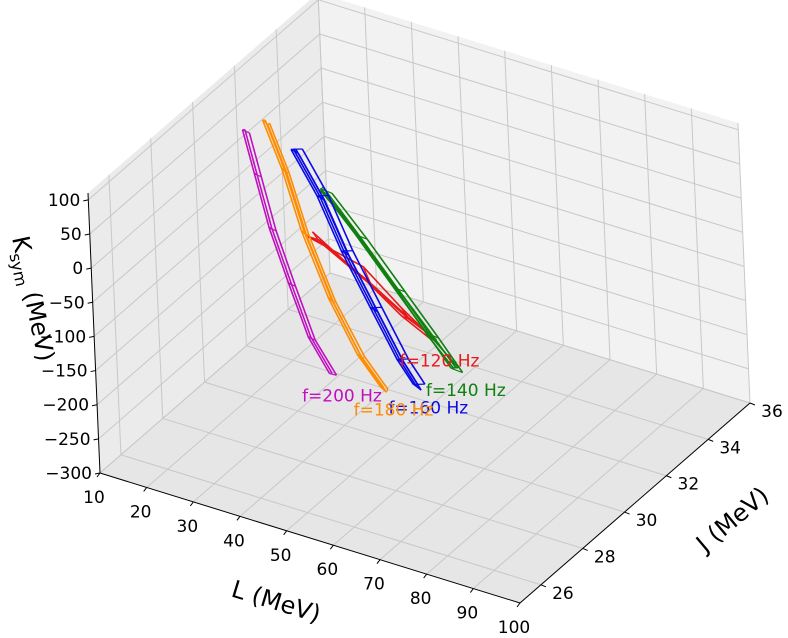 This screenshot has width=788, height=638. Describe the element at coordinates (21, 244) in the screenshot. I see `z-axis-label-main: K` at that location.